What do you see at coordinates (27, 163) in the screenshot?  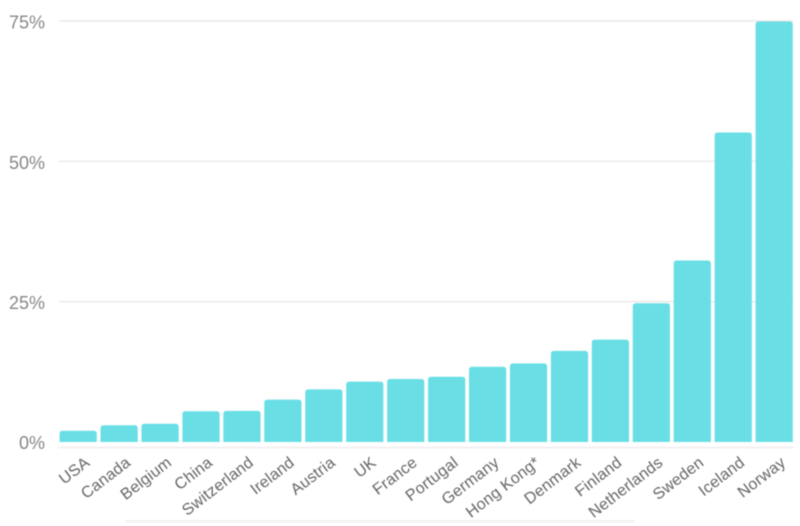 I see `svg-text: 50%` at bounding box center [27, 163].